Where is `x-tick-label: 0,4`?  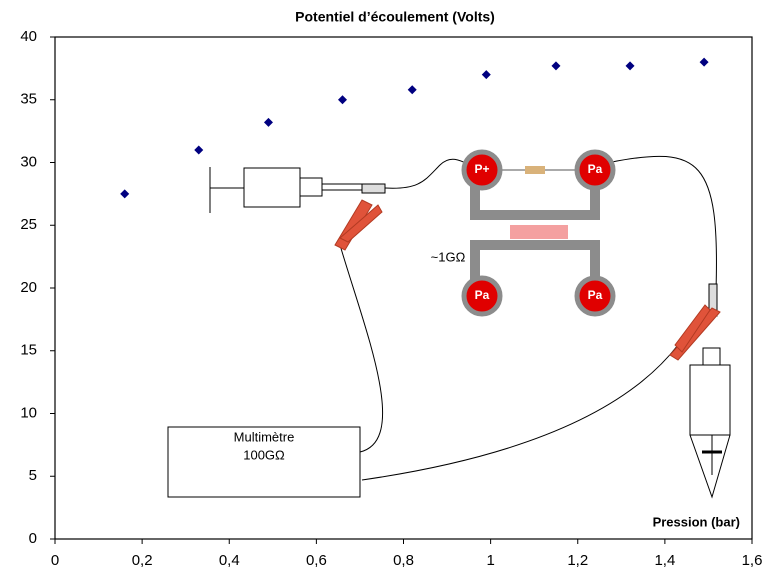
x-tick-label: 0,4 is located at coordinates (229, 560).